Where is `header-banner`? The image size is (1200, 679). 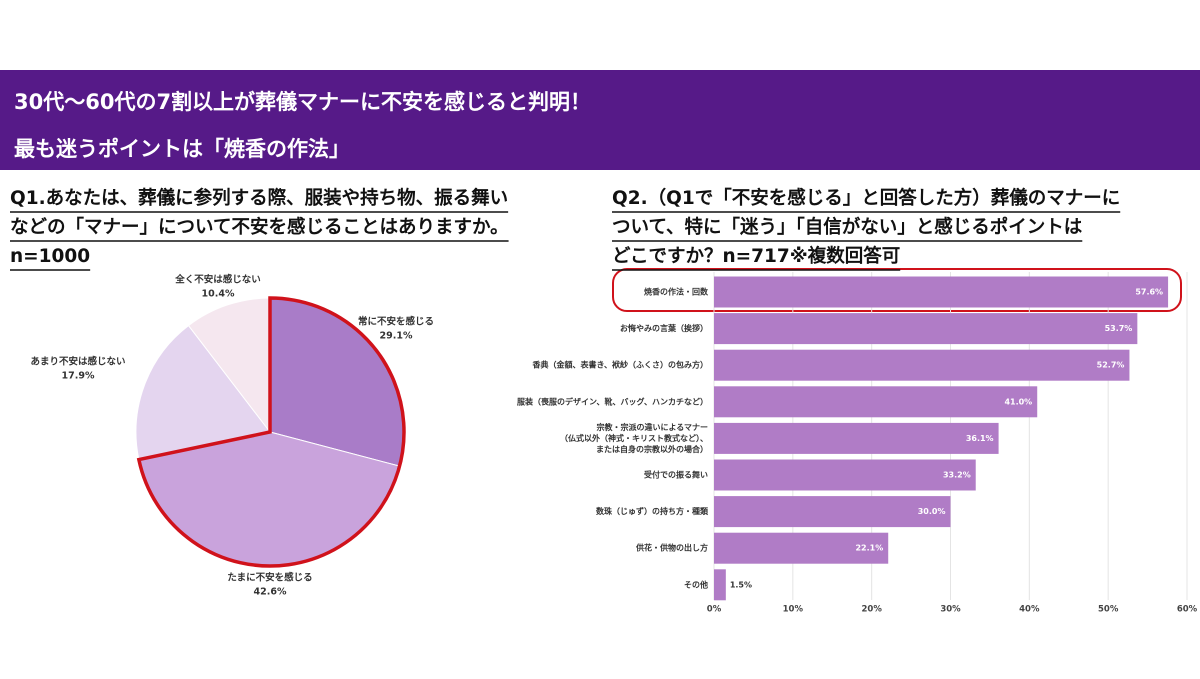
header-banner is located at coordinates (600, 120).